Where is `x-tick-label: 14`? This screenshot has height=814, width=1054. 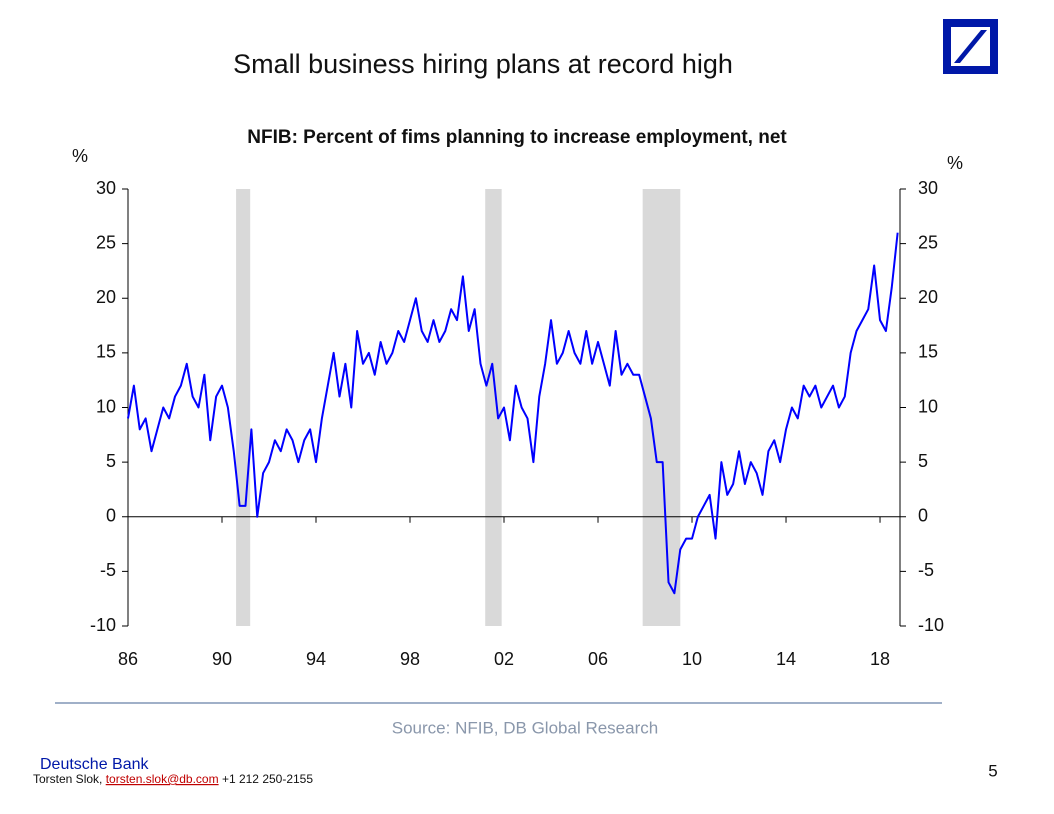 x-tick-label: 14 is located at coordinates (786, 659).